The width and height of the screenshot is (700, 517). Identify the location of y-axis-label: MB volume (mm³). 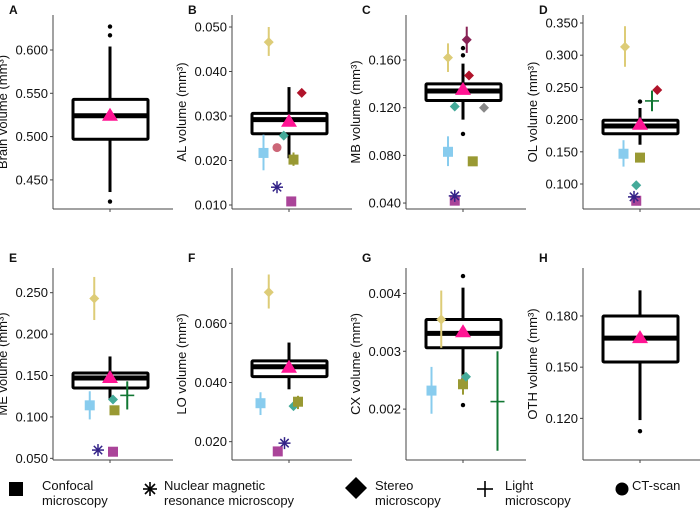
(355, 111).